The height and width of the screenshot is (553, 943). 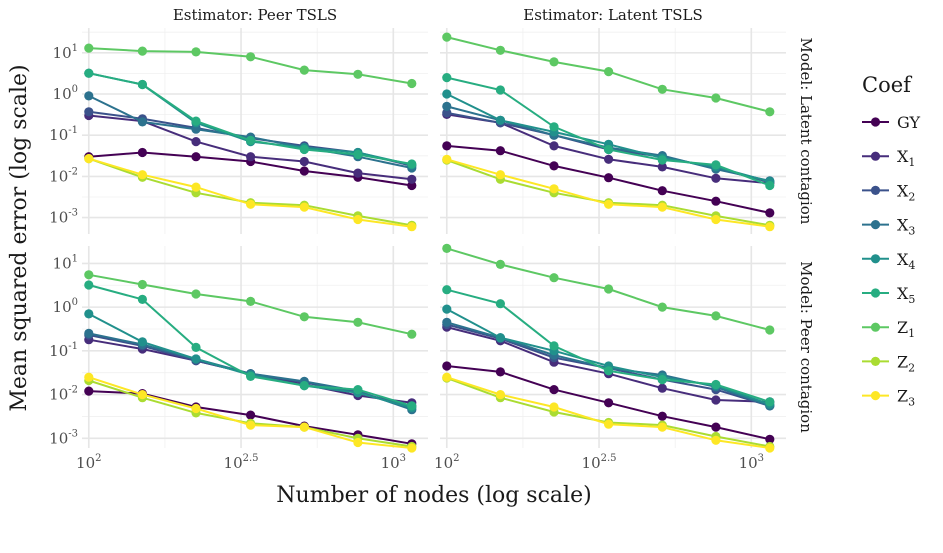 What do you see at coordinates (806, 347) in the screenshot?
I see `facet-row-label: Model: Peer contagion` at bounding box center [806, 347].